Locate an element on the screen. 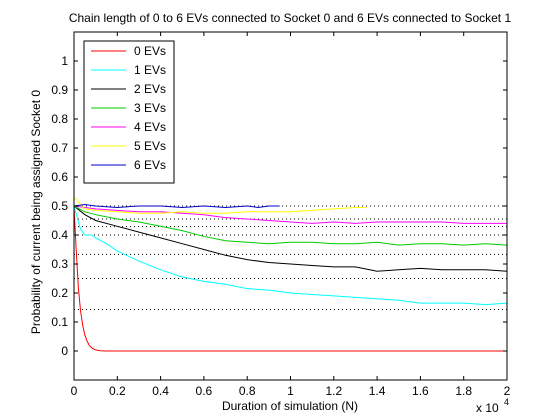 This screenshot has width=560, height=420. x-tick-label: 1 is located at coordinates (290, 391).